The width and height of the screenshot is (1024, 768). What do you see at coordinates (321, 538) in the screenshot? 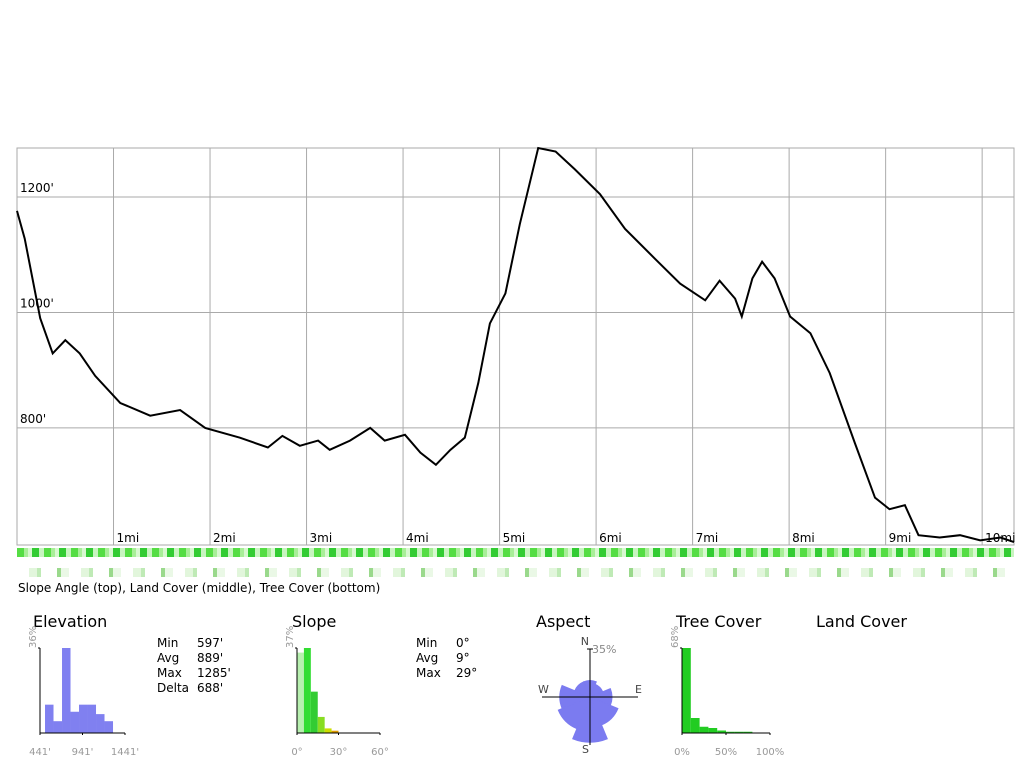
I see `x-tick-label: 3mi` at bounding box center [321, 538].